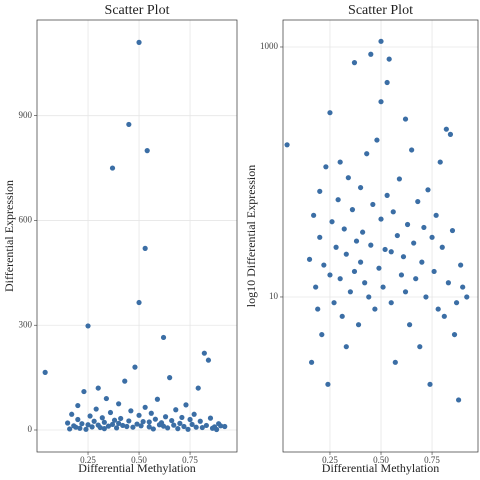 The width and height of the screenshot is (480, 480). I want to click on y-axis-label: log10 Differential Expression, so click(251, 236).